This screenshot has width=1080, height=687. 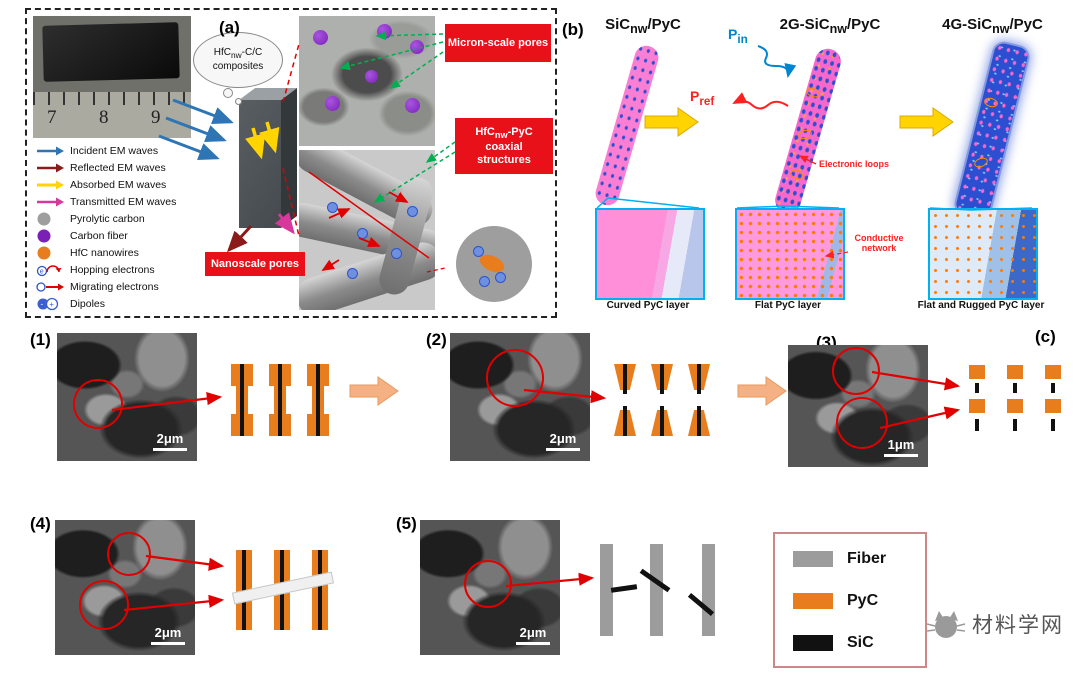 I want to click on watermark-text: 材料学网, so click(x=1018, y=625).